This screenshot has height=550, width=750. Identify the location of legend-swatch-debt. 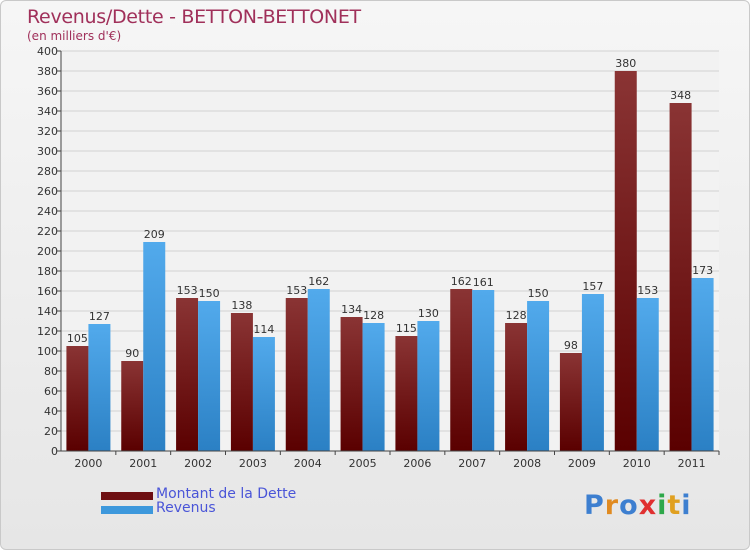
(127, 496).